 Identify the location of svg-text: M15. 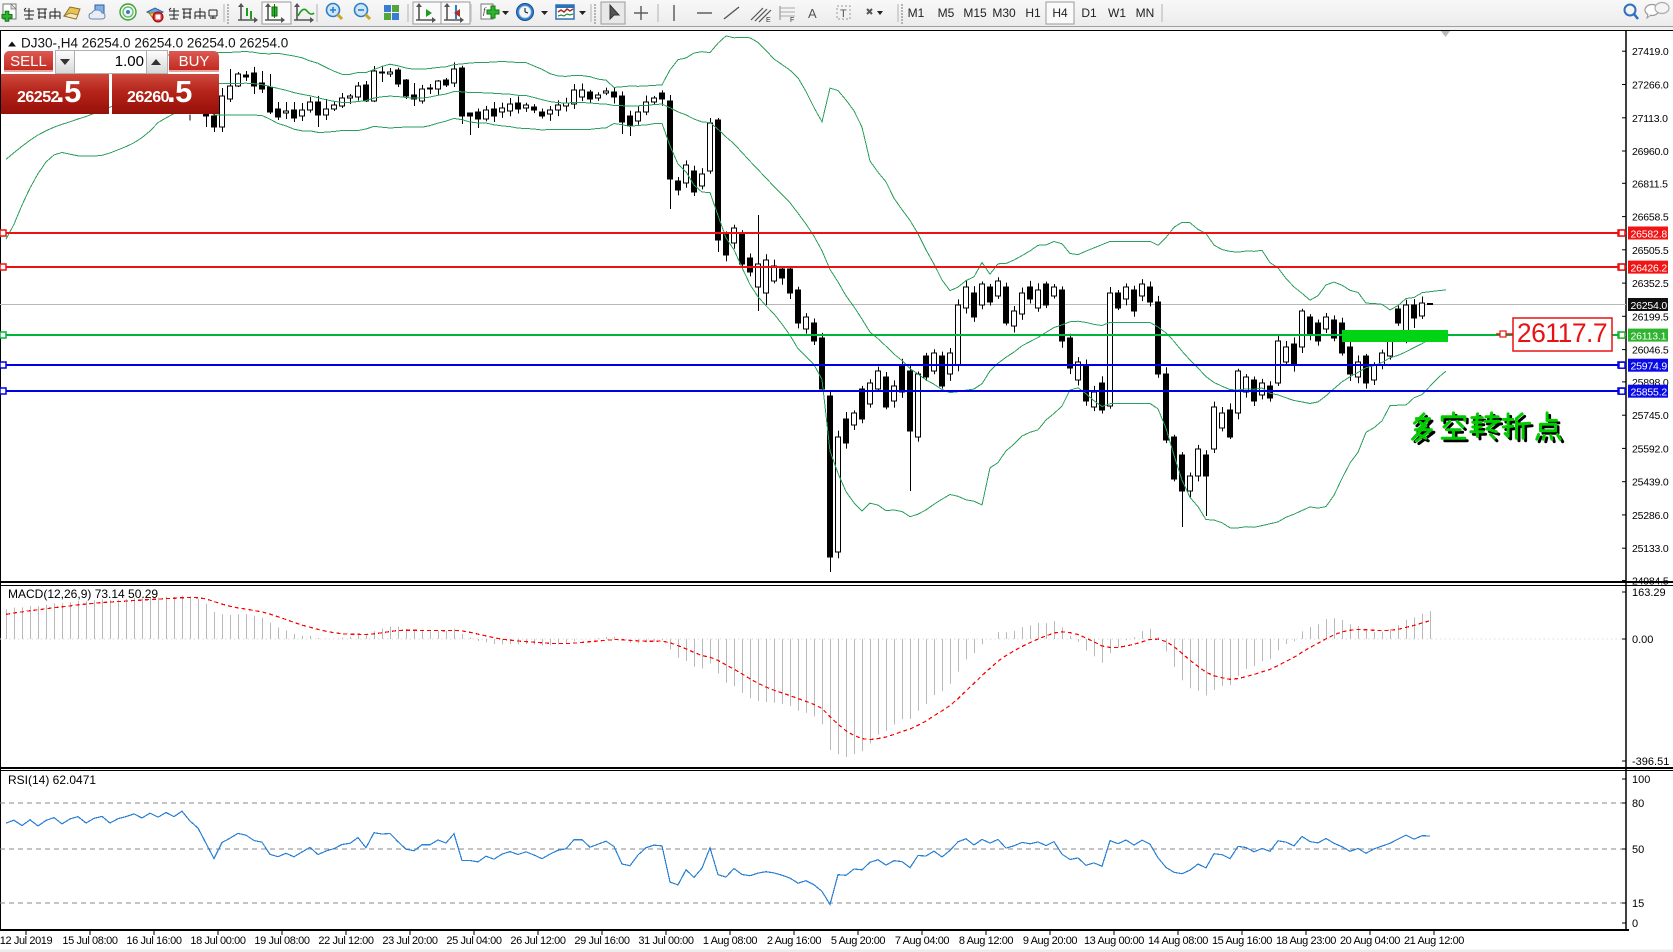
(975, 13).